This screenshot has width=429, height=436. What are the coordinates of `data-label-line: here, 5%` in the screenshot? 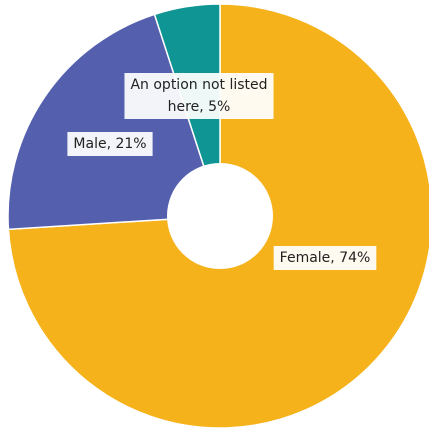 It's located at (199, 107).